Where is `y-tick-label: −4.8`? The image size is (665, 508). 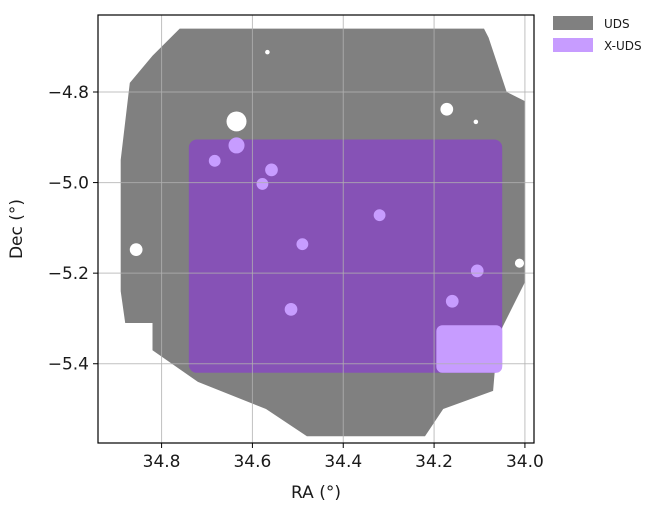 y-tick-label: −4.8 is located at coordinates (68, 93).